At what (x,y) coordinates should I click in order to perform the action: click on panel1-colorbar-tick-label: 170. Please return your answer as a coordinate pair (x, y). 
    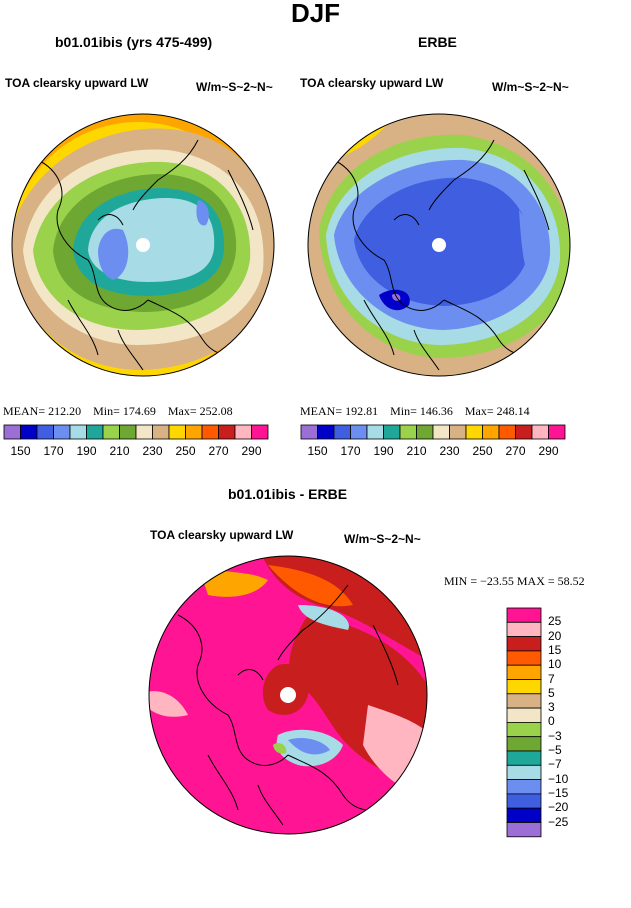
    Looking at the image, I should click on (53, 451).